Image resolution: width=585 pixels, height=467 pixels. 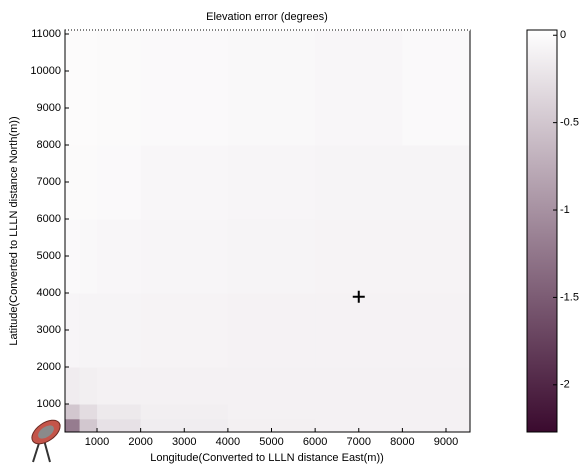 What do you see at coordinates (45, 71) in the screenshot?
I see `y-tick-label: 10000` at bounding box center [45, 71].